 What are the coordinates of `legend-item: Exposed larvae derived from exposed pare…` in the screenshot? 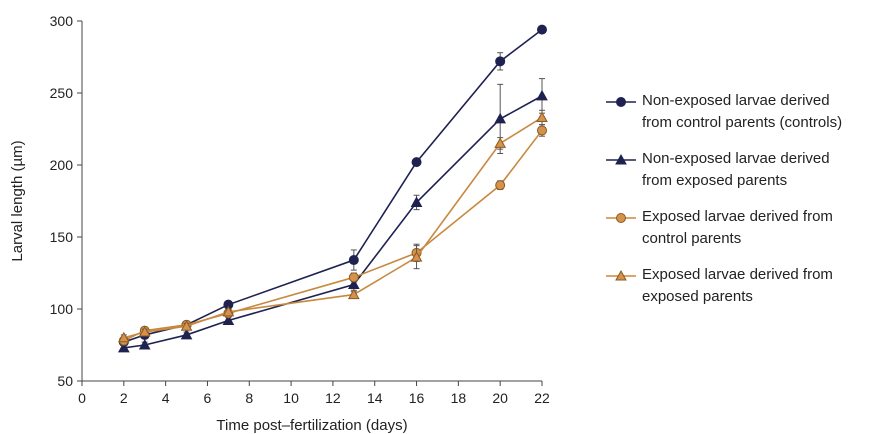 It's located at (746, 293).